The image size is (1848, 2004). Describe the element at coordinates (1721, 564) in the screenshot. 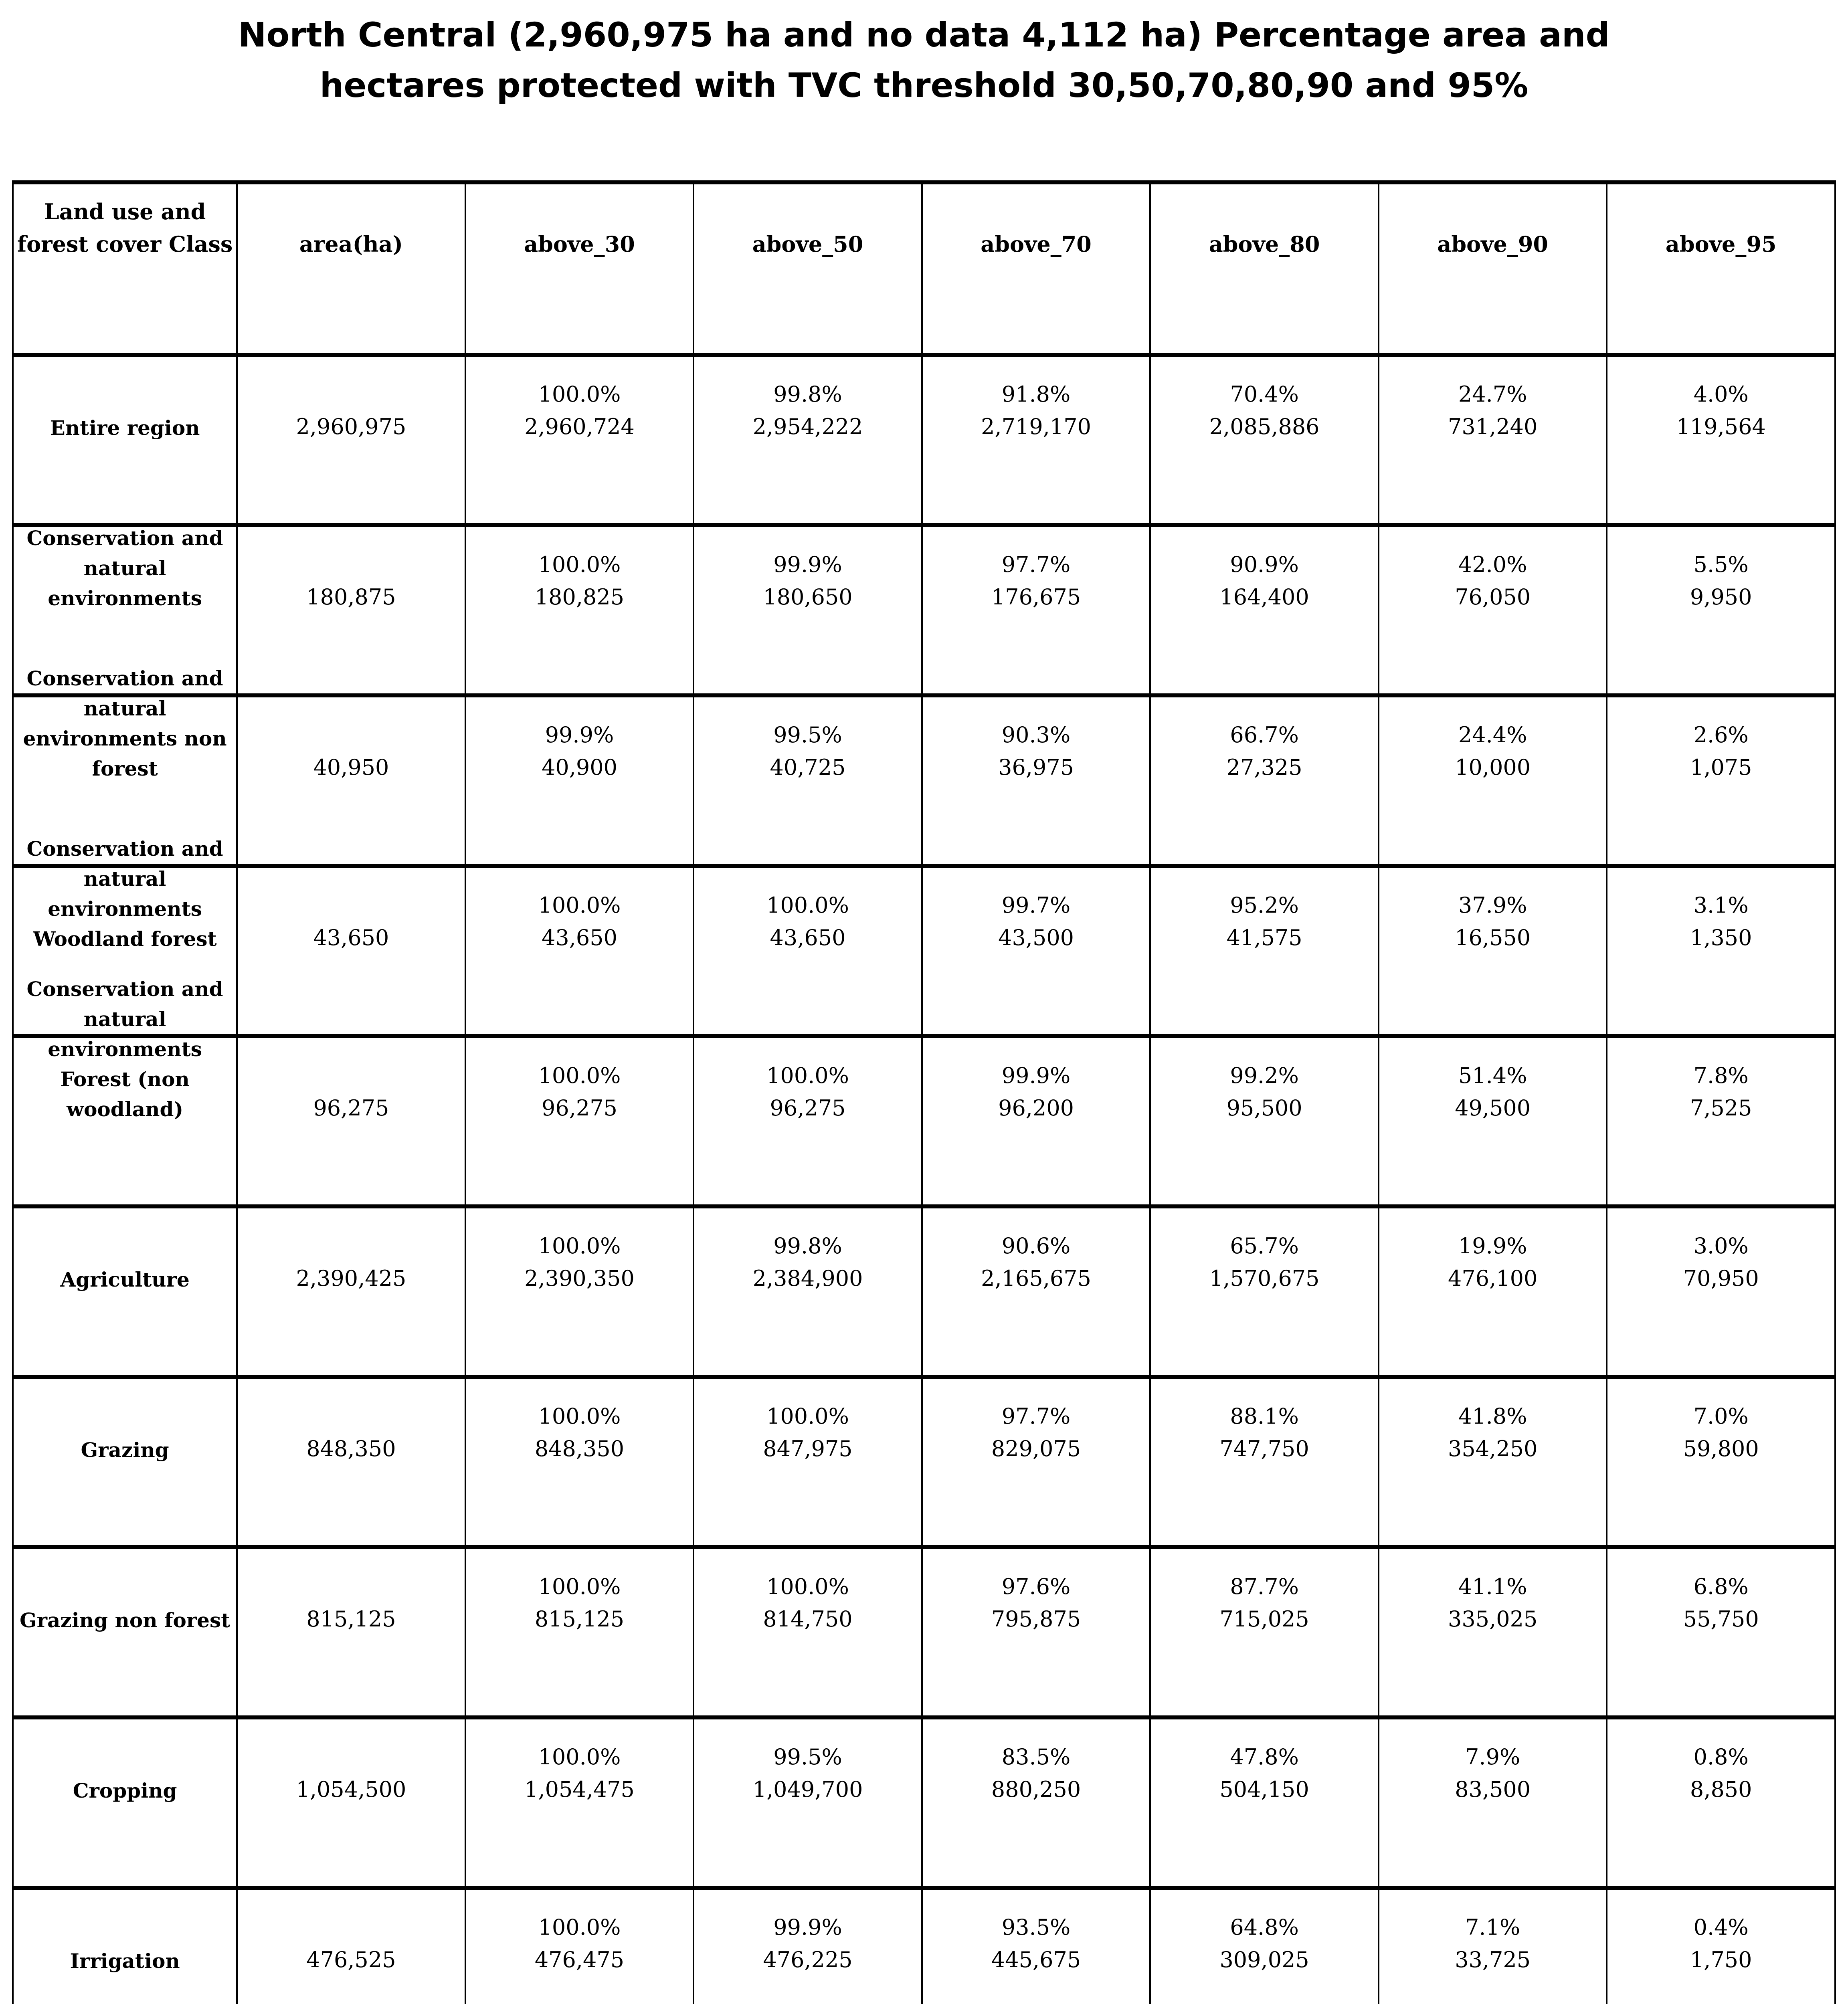

I see `percent-value: 5.5%` at that location.